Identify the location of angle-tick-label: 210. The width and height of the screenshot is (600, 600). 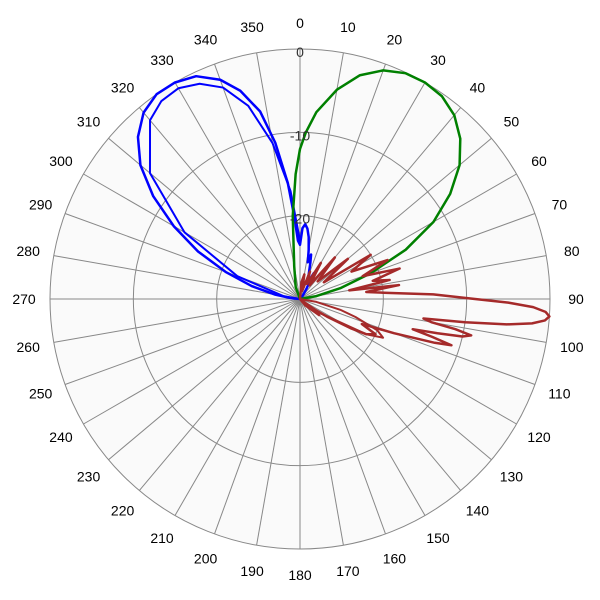
(162, 538).